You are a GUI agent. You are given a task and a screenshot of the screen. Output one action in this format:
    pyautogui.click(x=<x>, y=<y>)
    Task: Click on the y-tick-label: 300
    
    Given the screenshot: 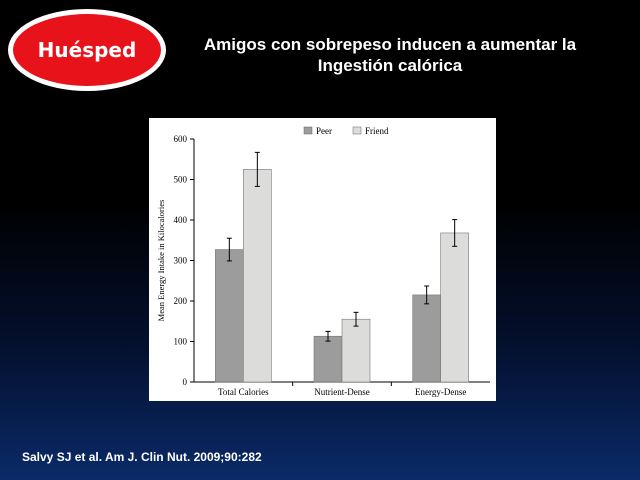 What is the action you would take?
    pyautogui.click(x=181, y=261)
    